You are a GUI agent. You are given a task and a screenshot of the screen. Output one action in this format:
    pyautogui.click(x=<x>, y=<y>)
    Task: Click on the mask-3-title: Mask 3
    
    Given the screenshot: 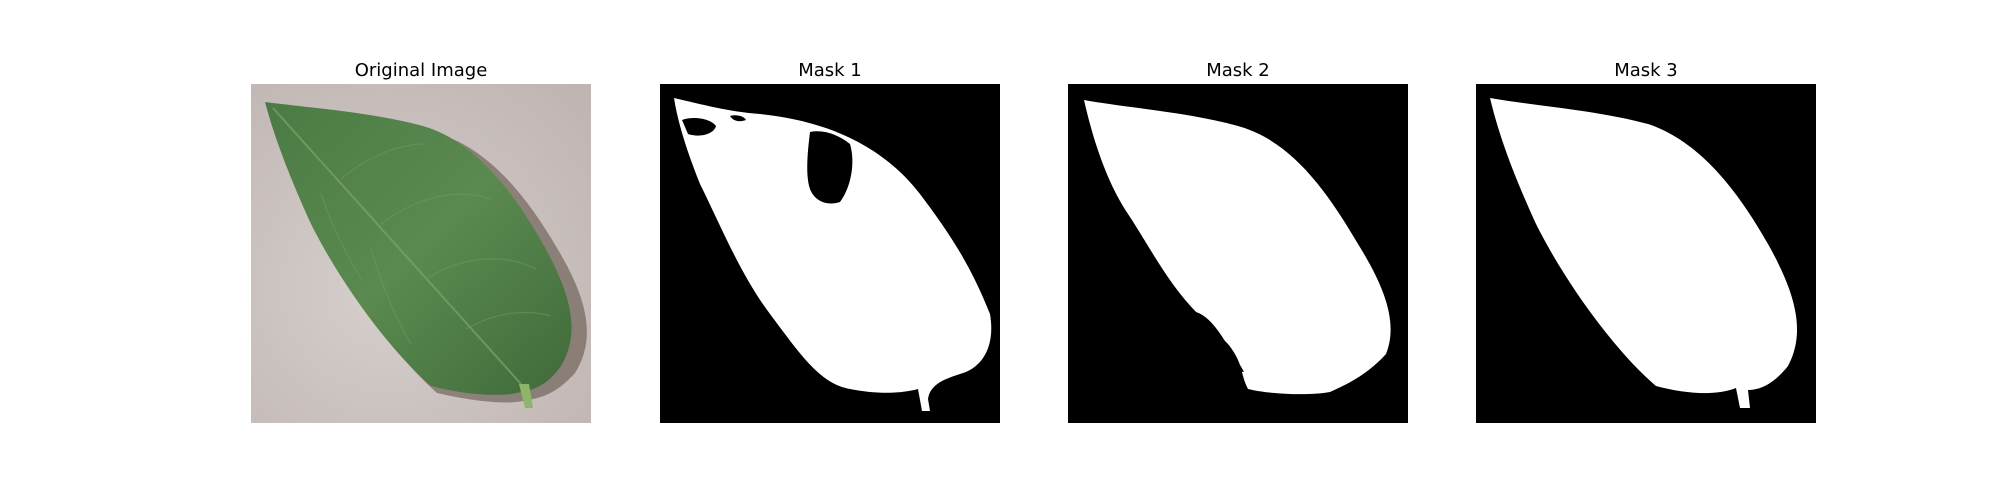 What is the action you would take?
    pyautogui.click(x=1646, y=71)
    